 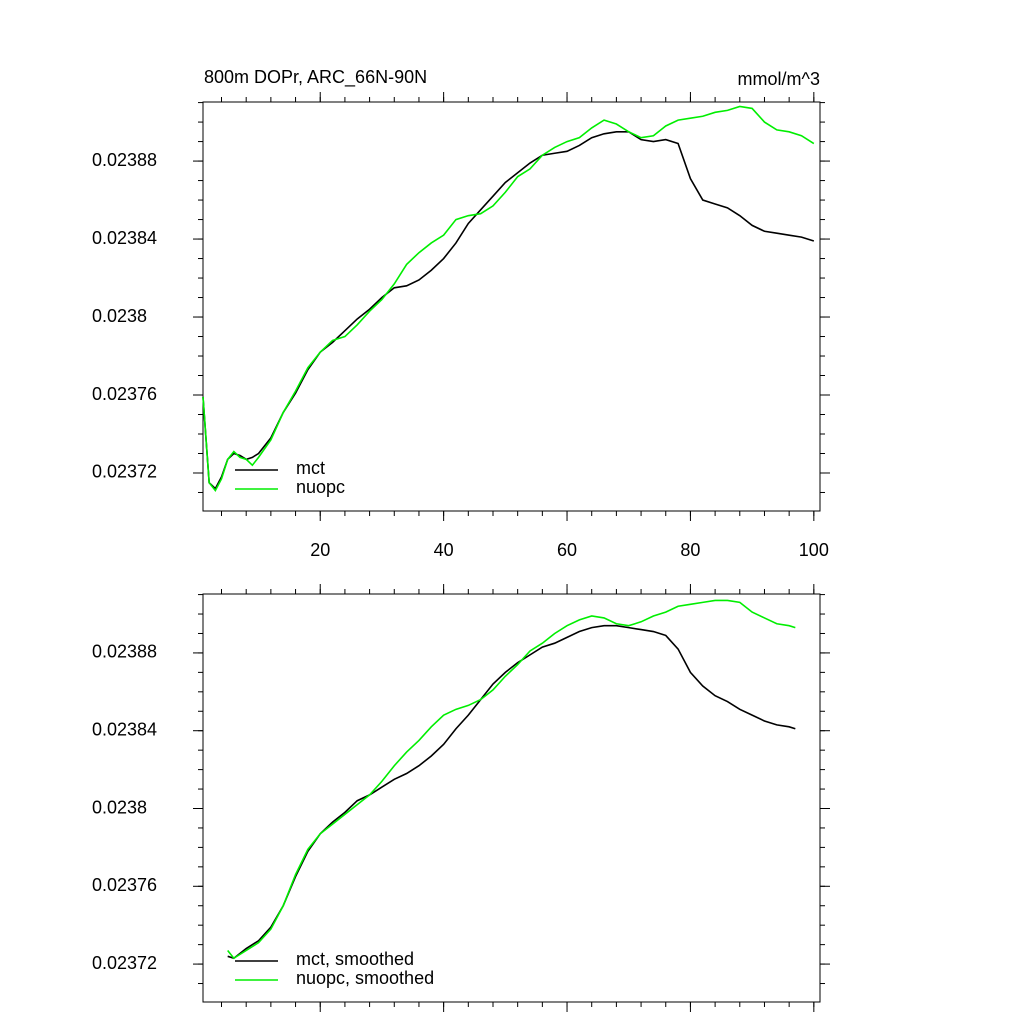 What do you see at coordinates (320, 487) in the screenshot?
I see `legend-label: nuopc` at bounding box center [320, 487].